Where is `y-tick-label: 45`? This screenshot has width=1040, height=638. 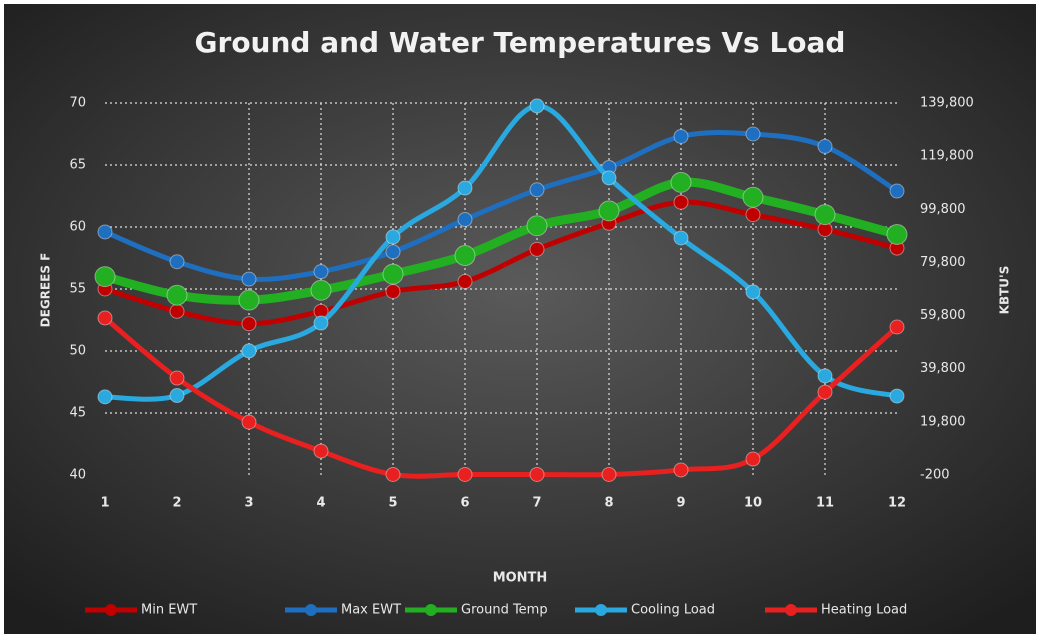 y-tick-label: 45 is located at coordinates (77, 413).